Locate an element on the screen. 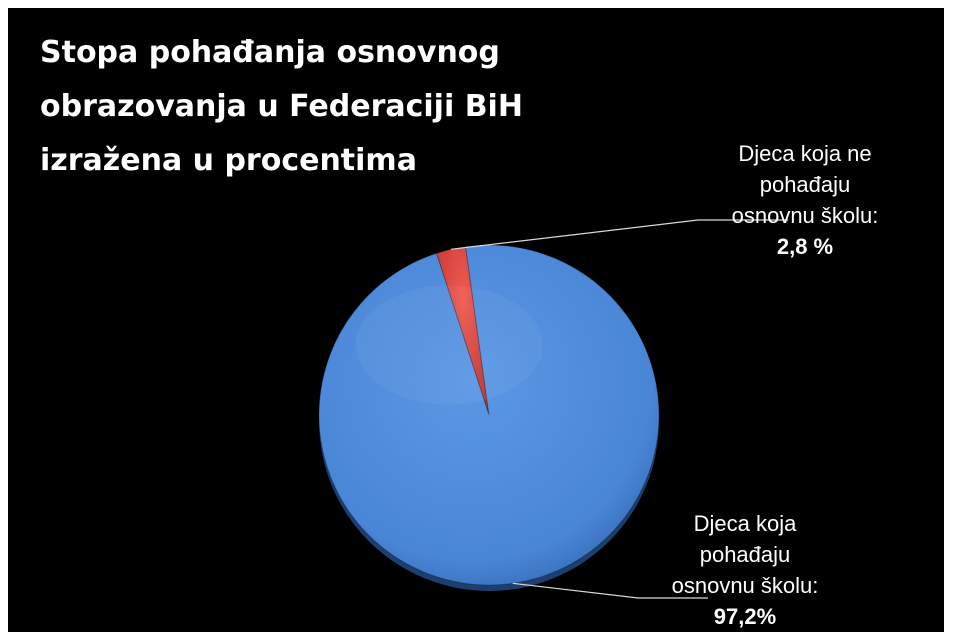 This screenshot has height=639, width=959. pie-slice-not-attending is located at coordinates (462, 331).